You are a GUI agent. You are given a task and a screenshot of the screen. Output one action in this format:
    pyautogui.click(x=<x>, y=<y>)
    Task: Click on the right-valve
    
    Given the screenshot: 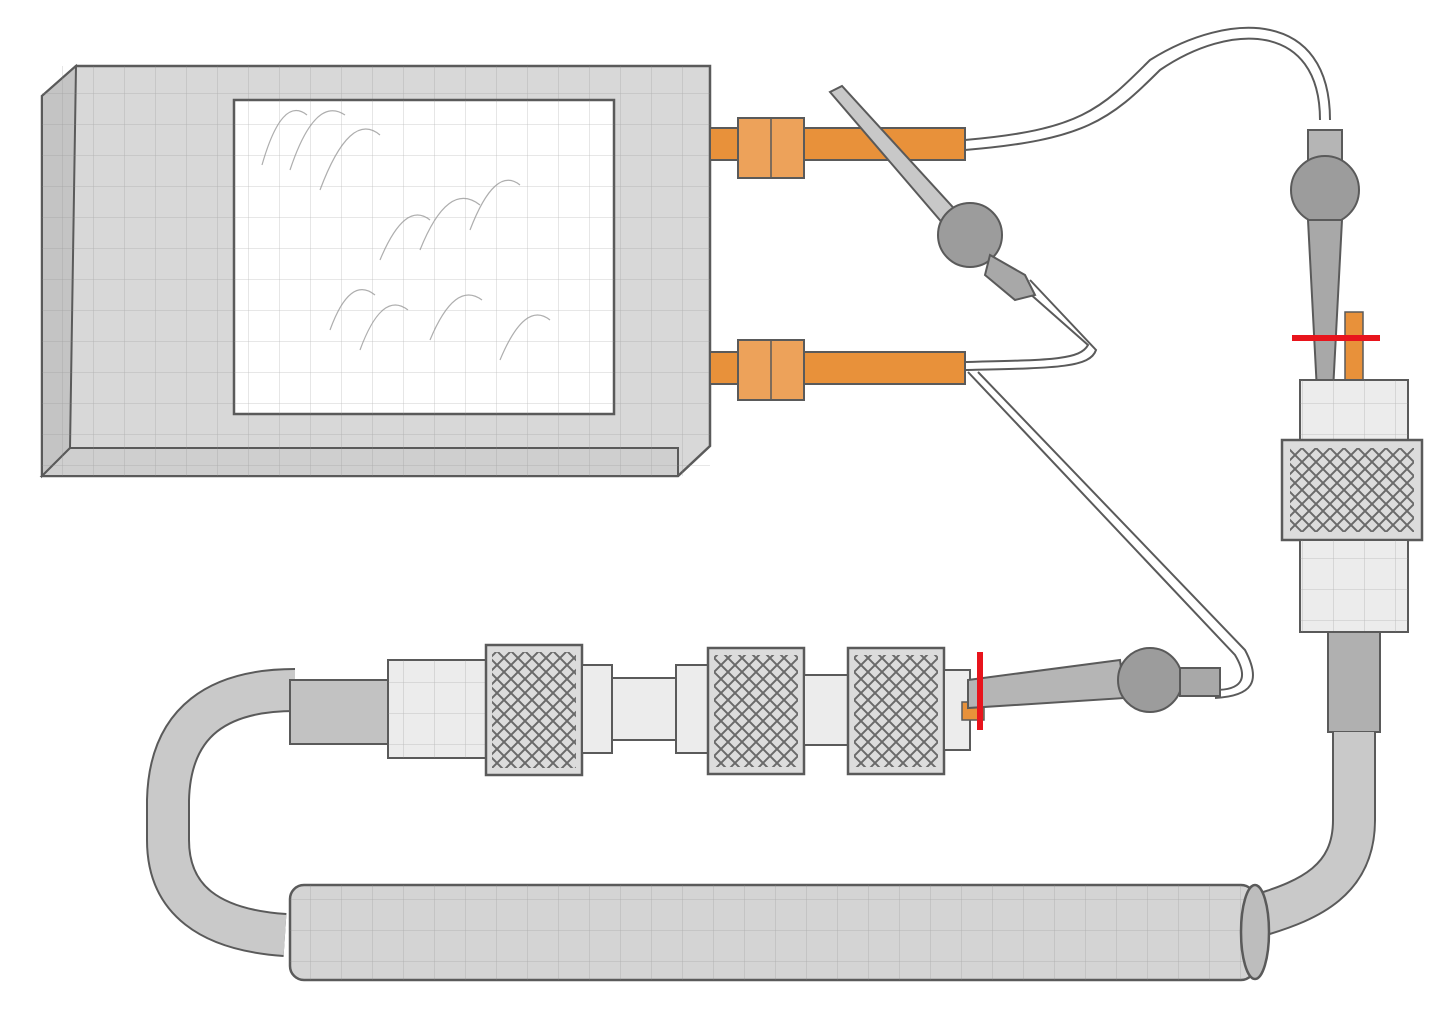 What is the action you would take?
    pyautogui.click(x=1327, y=270)
    